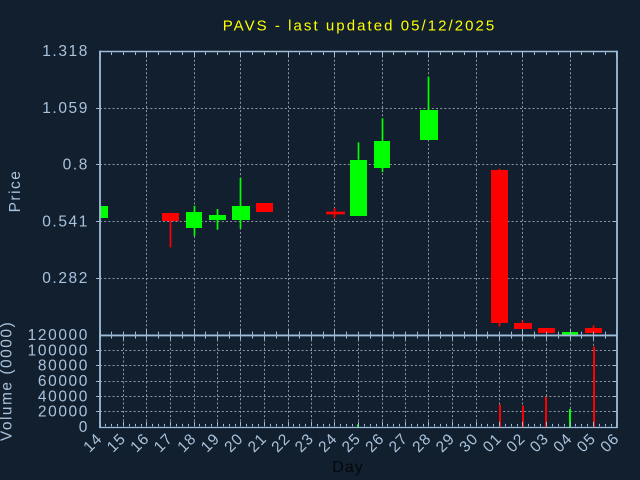  I want to click on svg-text: 1.059, so click(65, 108).